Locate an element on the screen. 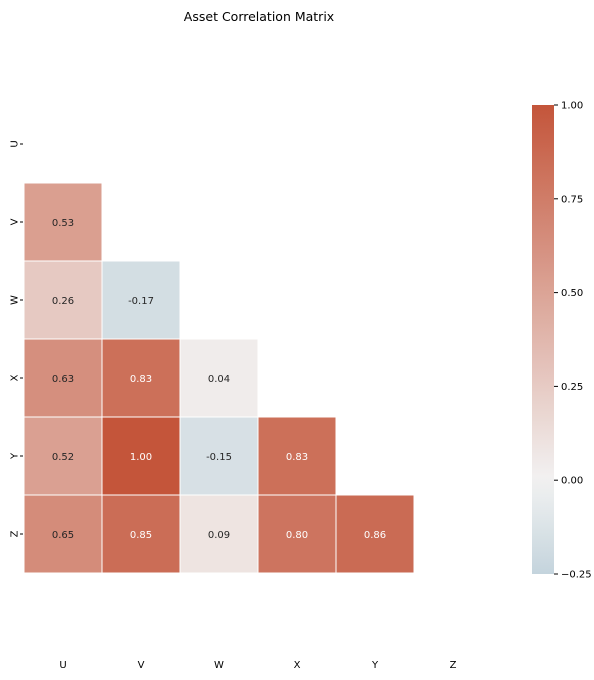 This screenshot has height=680, width=594. heatmap-cell-V-U is located at coordinates (63, 222).